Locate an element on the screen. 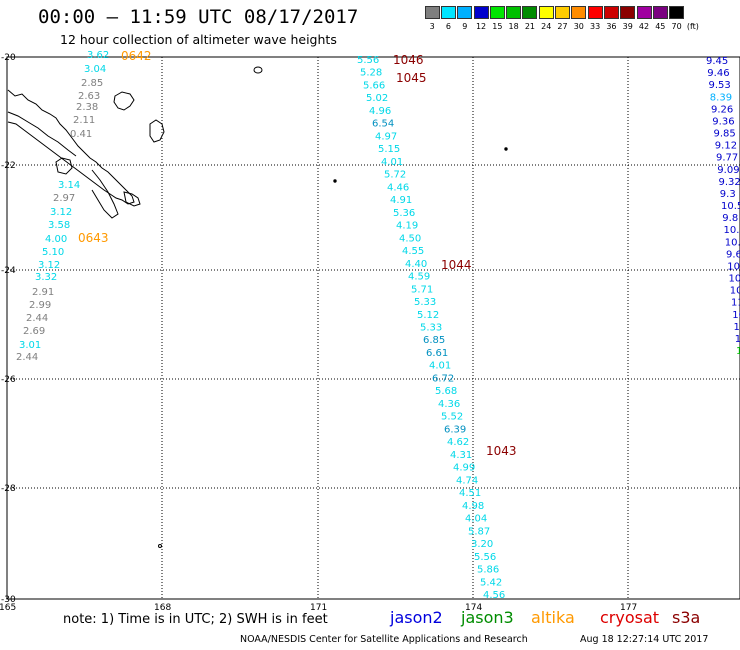 The width and height of the screenshot is (740, 650). pass-time-label: 0643 is located at coordinates (93, 238).